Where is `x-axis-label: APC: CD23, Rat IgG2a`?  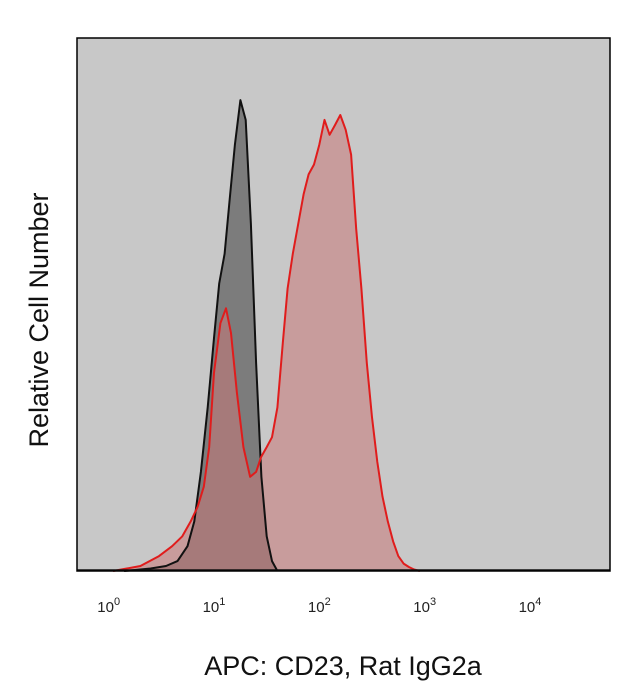
x-axis-label: APC: CD23, Rat IgG2a is located at coordinates (343, 666).